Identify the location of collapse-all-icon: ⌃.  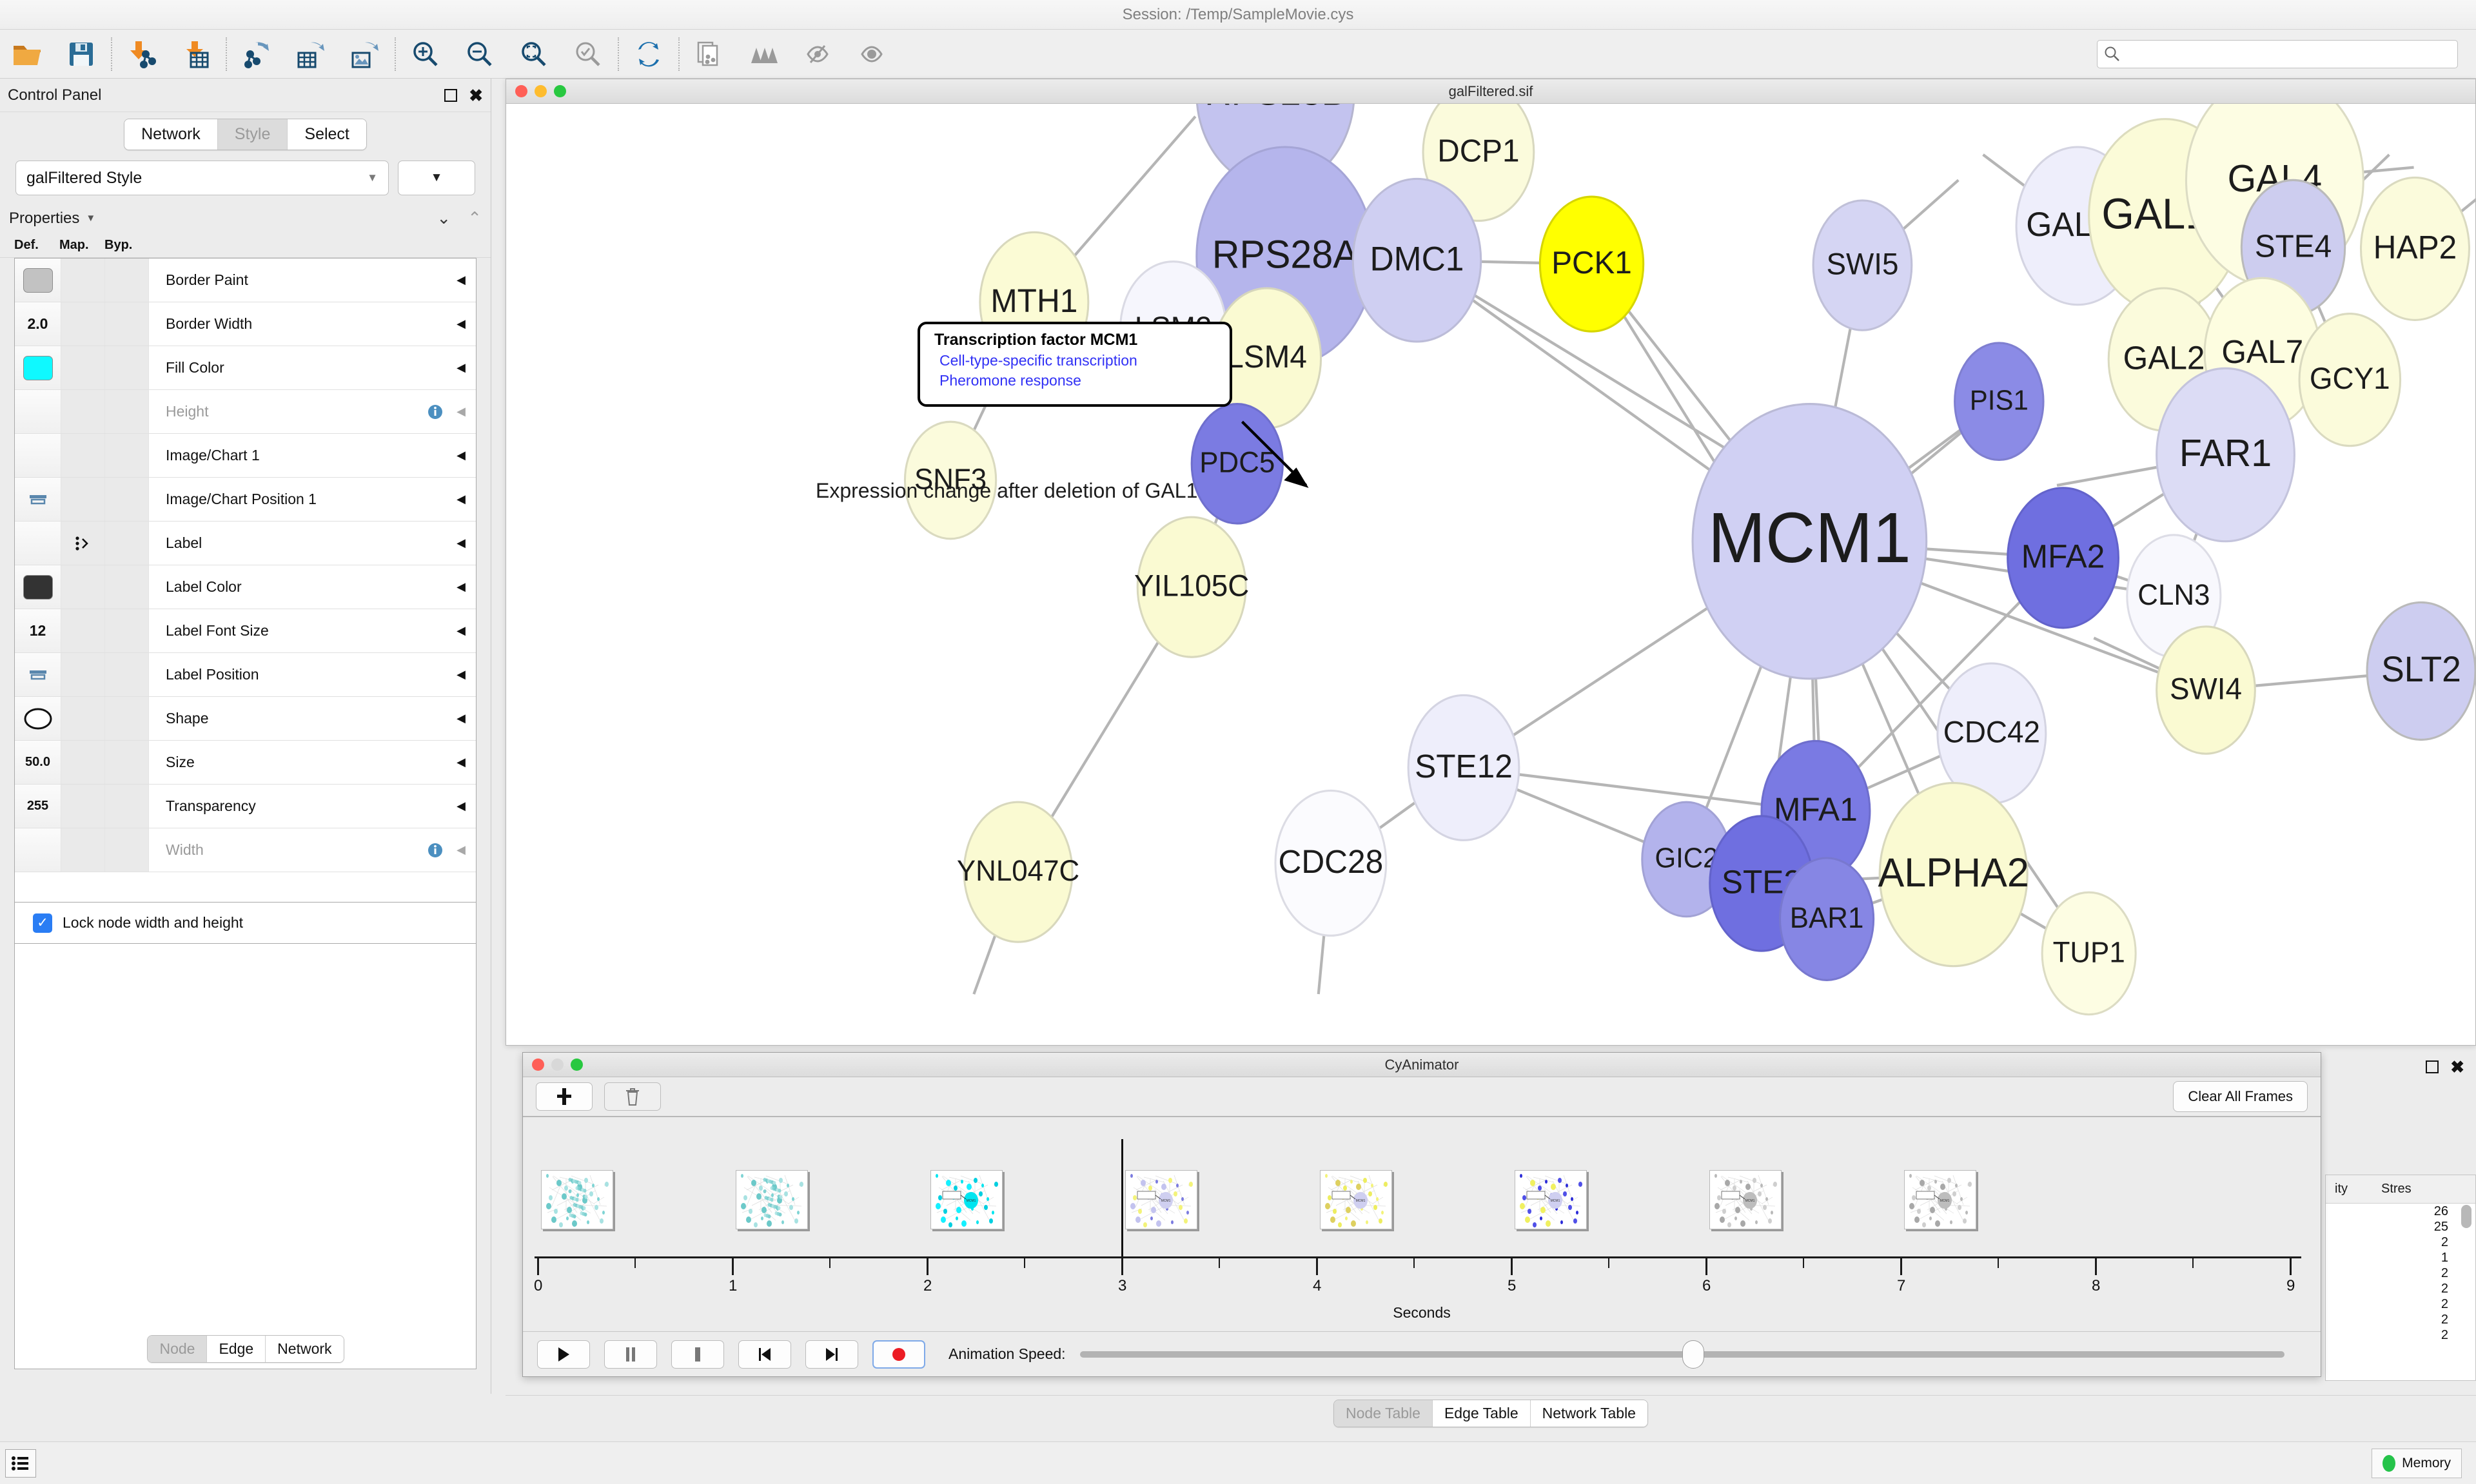
(474, 218).